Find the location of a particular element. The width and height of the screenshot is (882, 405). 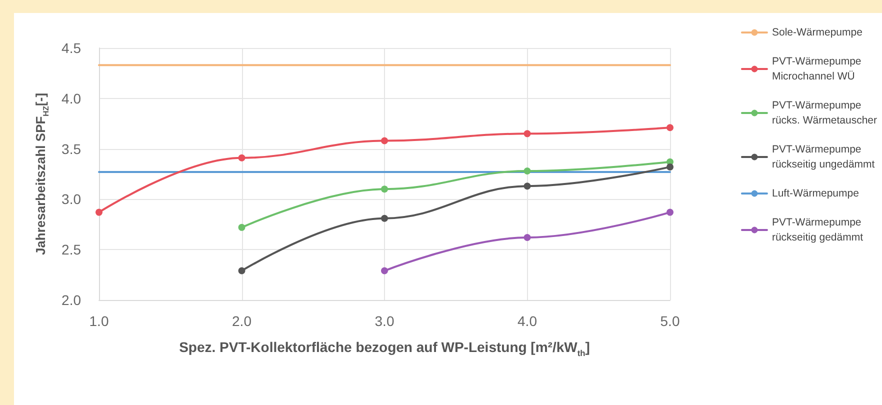

legend-label: PVT-Wärmepumpe rückseitig gedämmt is located at coordinates (818, 230).